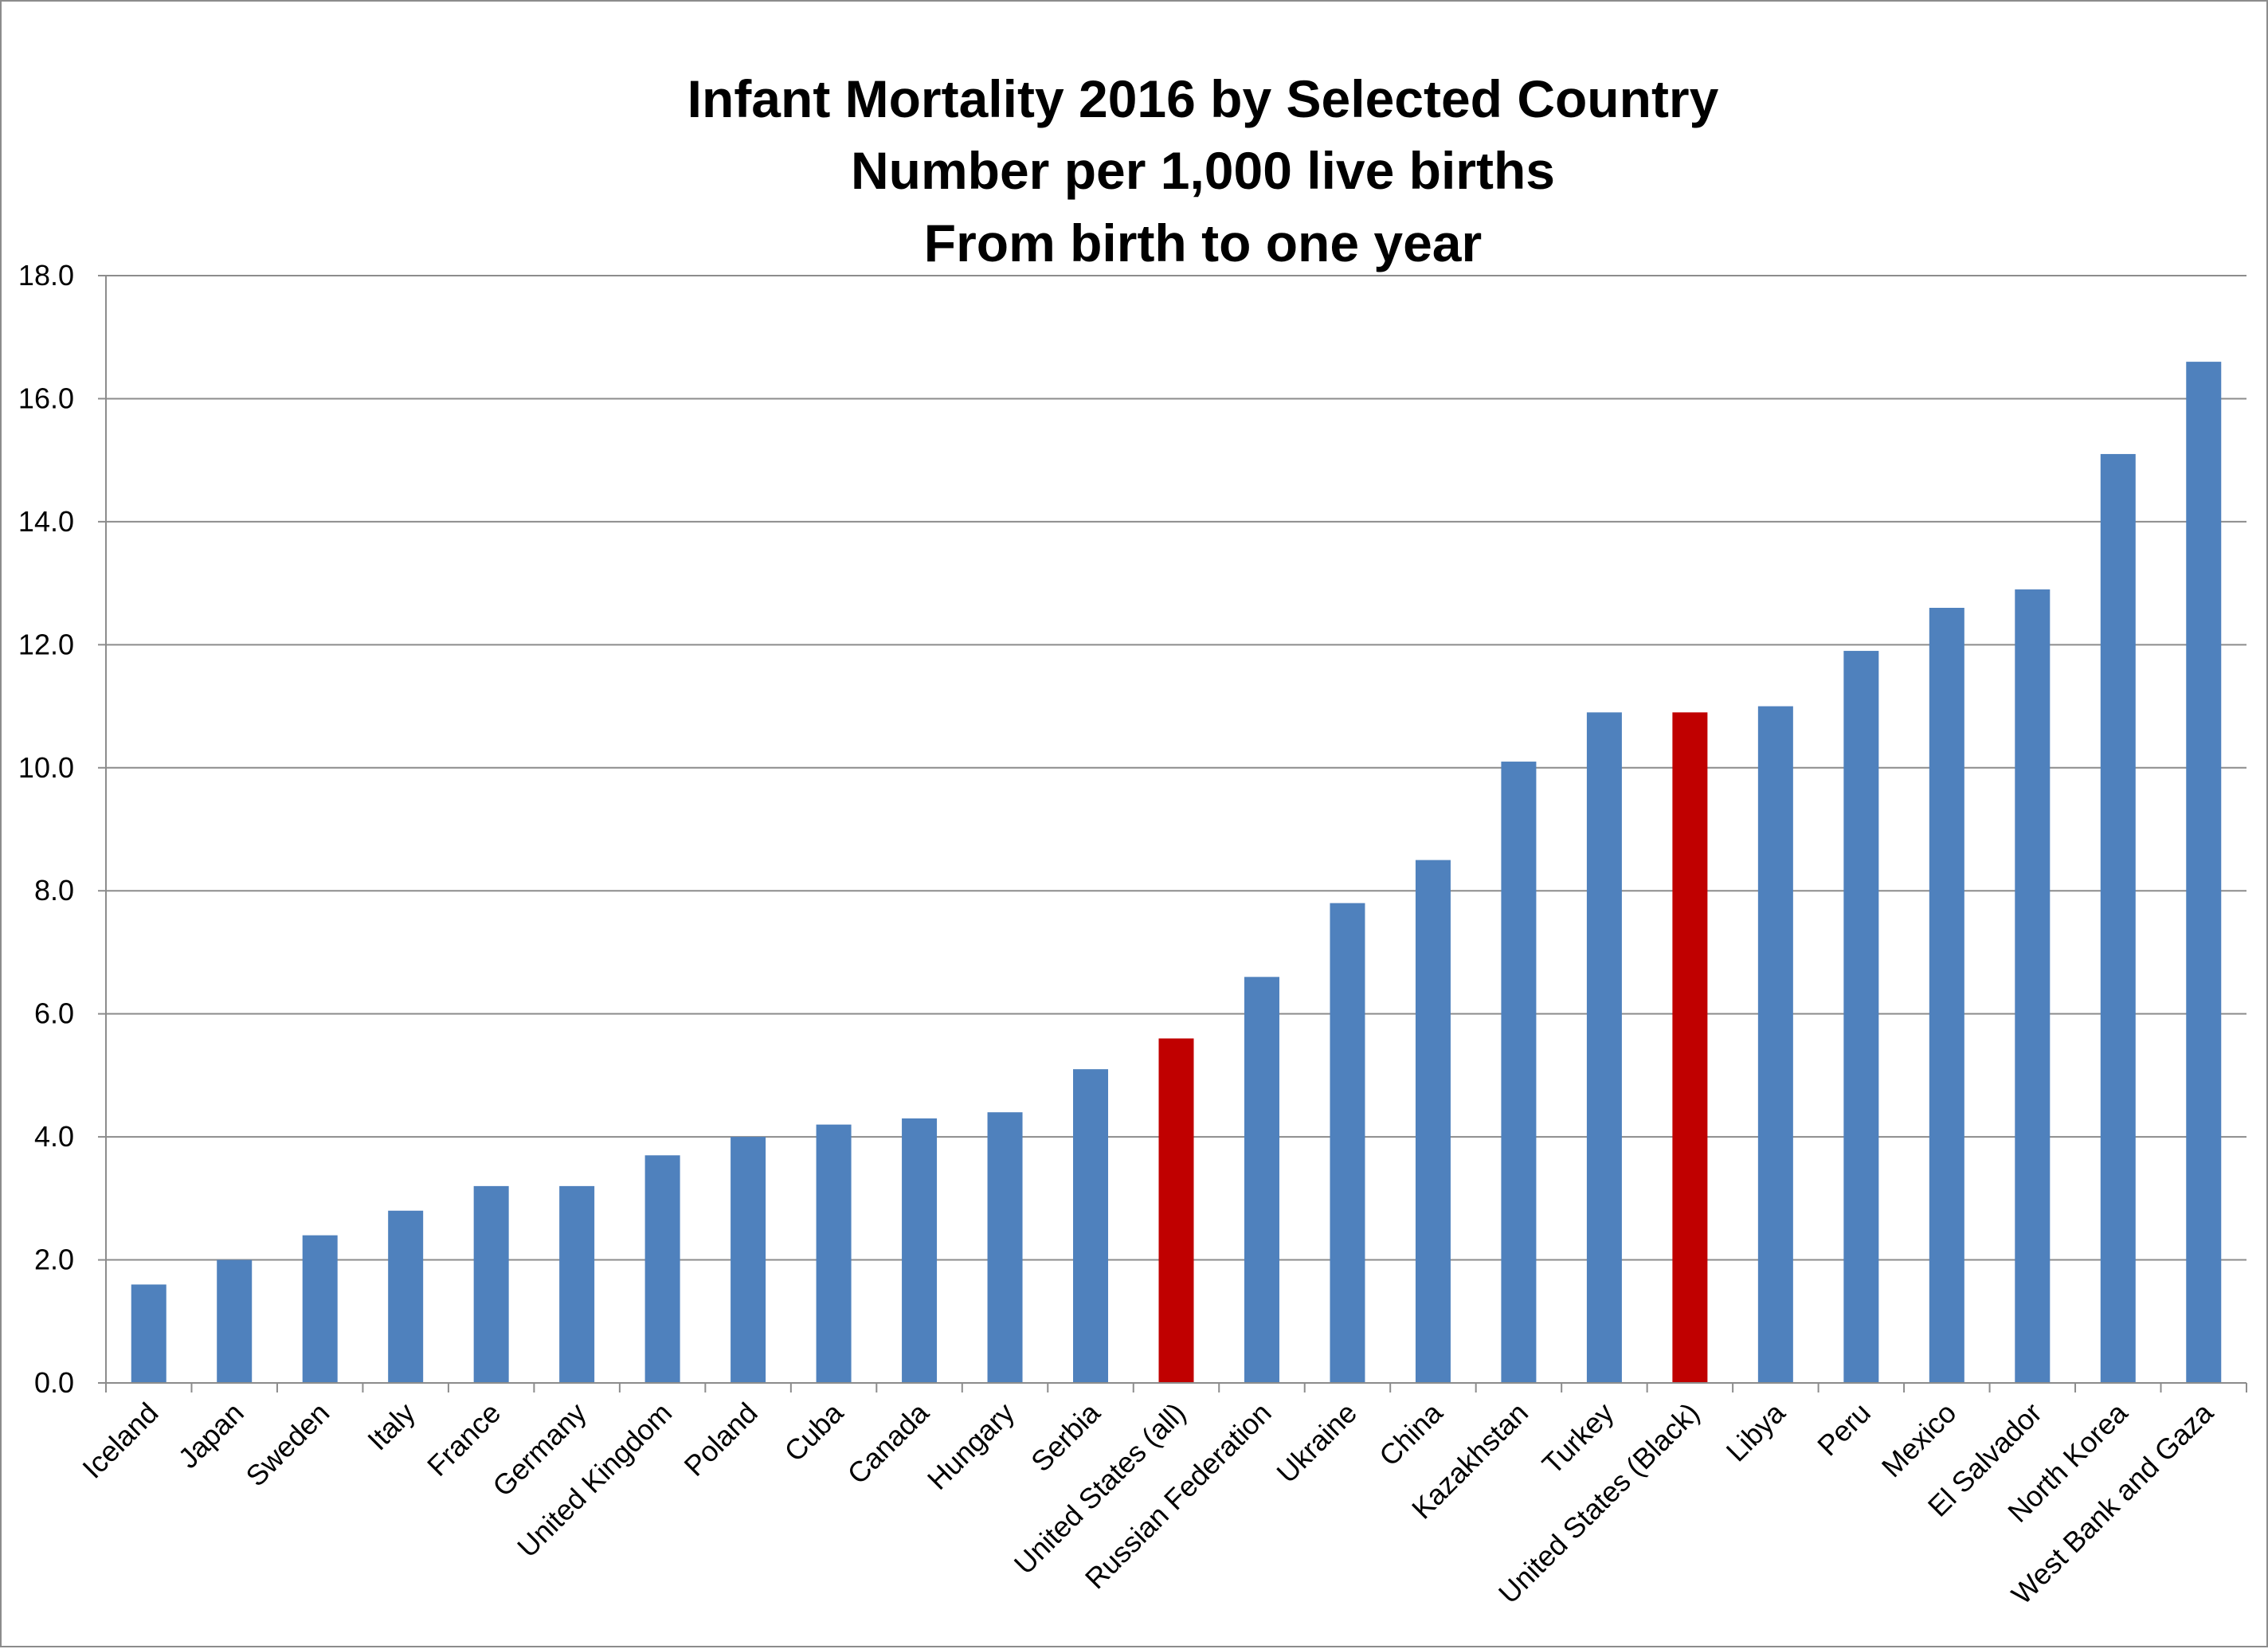 Image resolution: width=2268 pixels, height=1649 pixels. What do you see at coordinates (1844, 1429) in the screenshot?
I see `x-category-label: Peru` at bounding box center [1844, 1429].